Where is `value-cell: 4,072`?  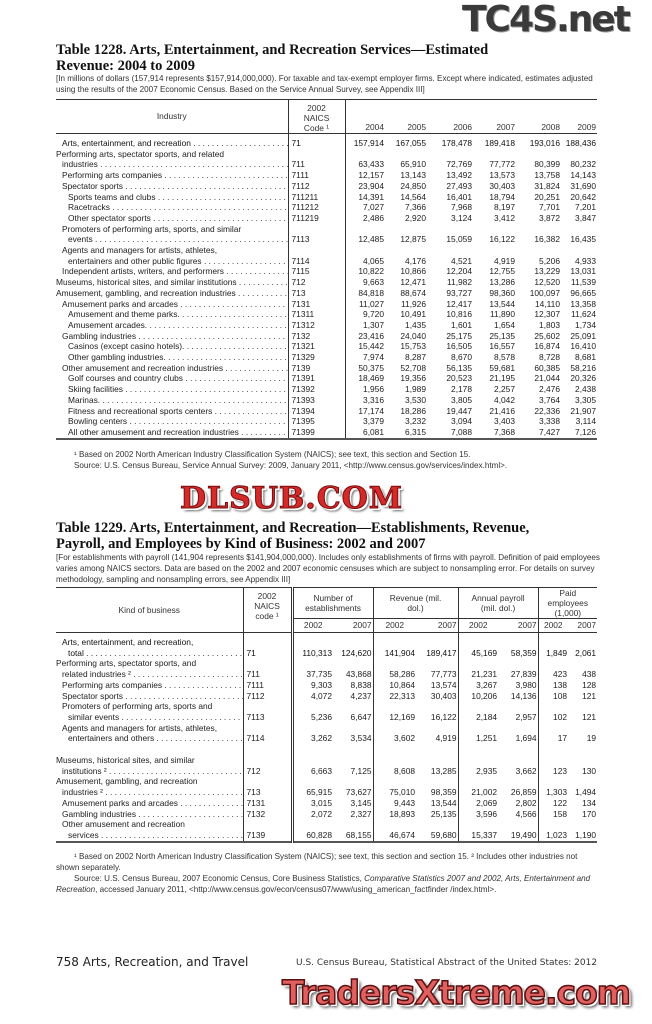
value-cell: 4,072 is located at coordinates (311, 696).